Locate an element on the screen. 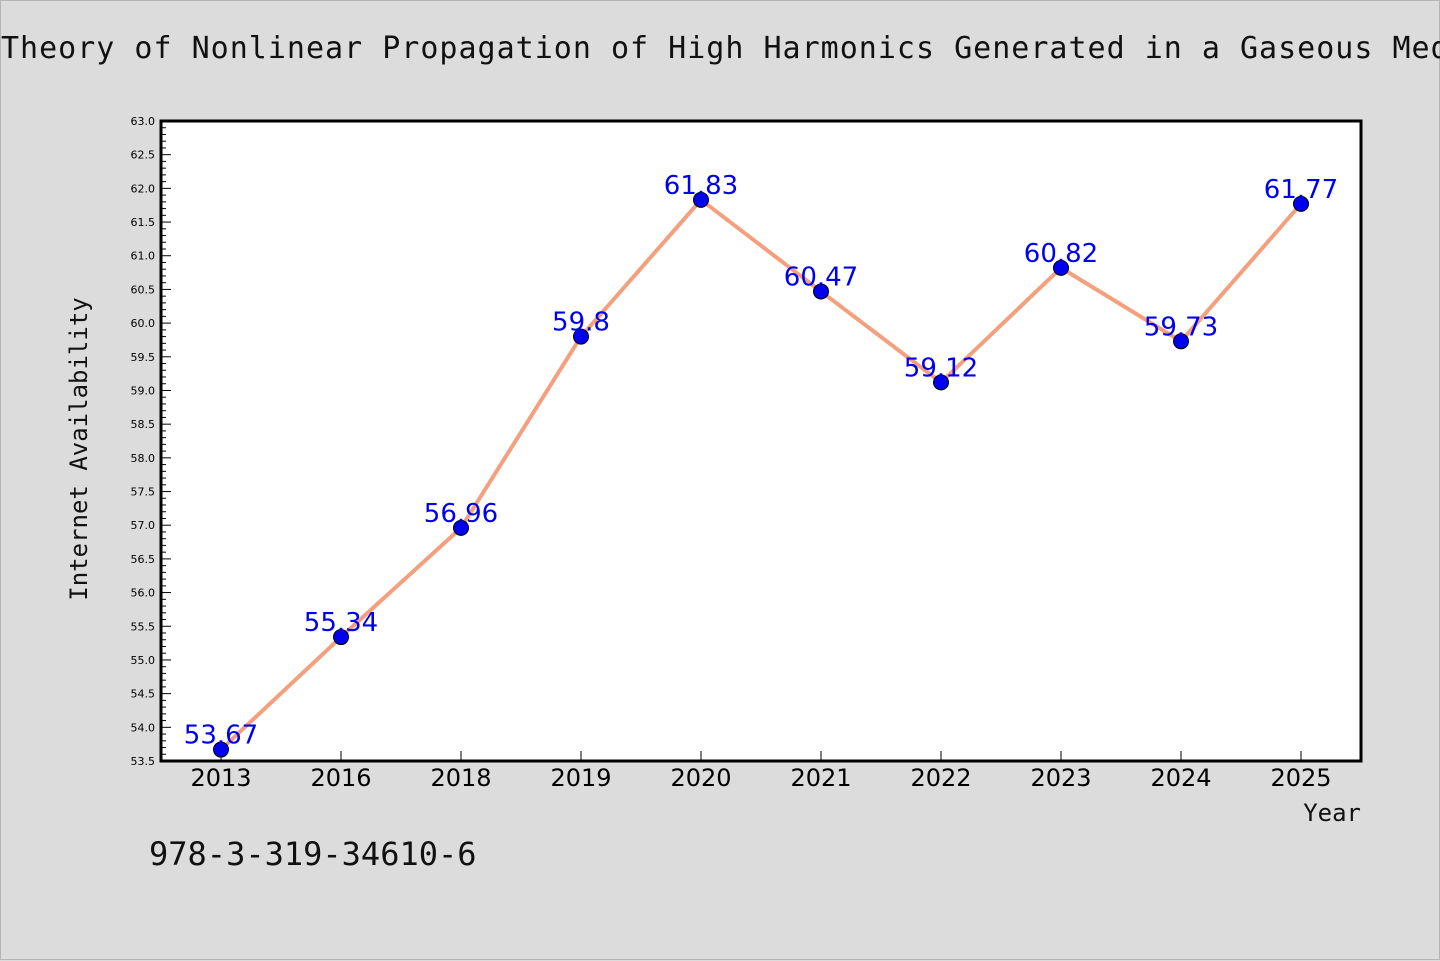 This screenshot has height=961, width=1440. y-tick-label: 53.5 is located at coordinates (143, 761).